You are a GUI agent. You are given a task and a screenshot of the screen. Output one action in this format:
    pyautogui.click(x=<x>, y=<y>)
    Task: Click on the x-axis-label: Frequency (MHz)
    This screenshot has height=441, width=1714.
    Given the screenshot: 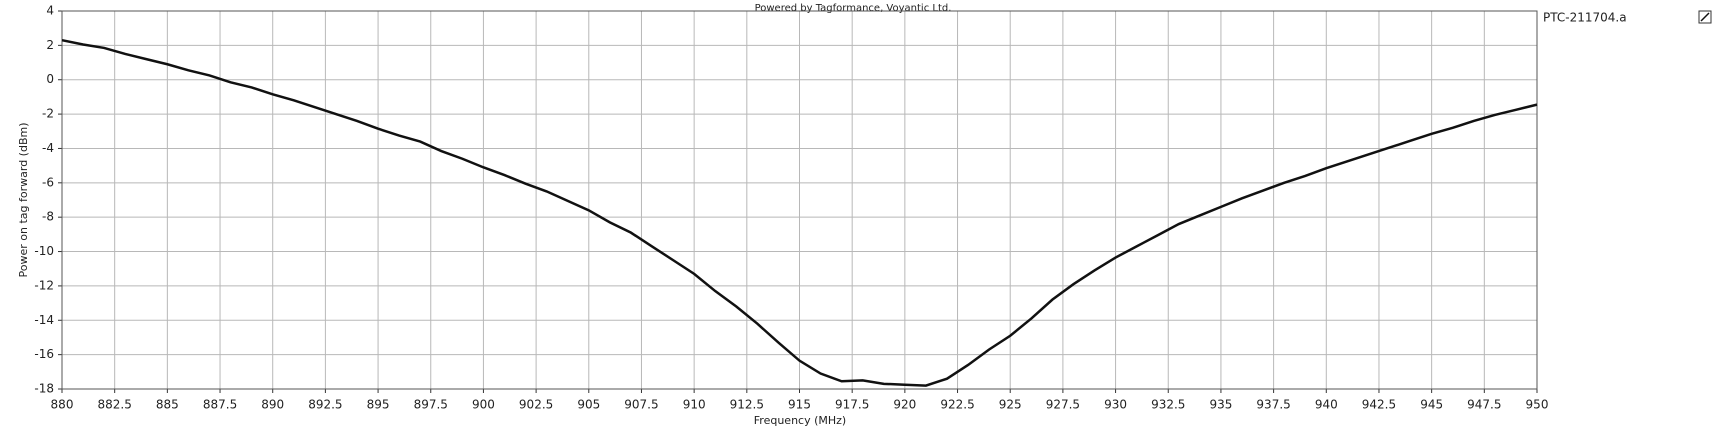 What is the action you would take?
    pyautogui.click(x=800, y=420)
    